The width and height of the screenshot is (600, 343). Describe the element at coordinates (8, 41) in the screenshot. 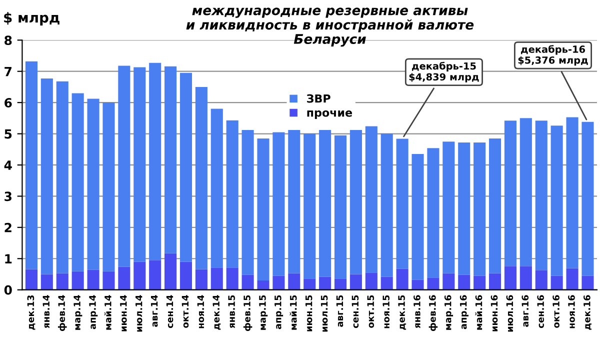

I see `y-tick-label: 8` at that location.